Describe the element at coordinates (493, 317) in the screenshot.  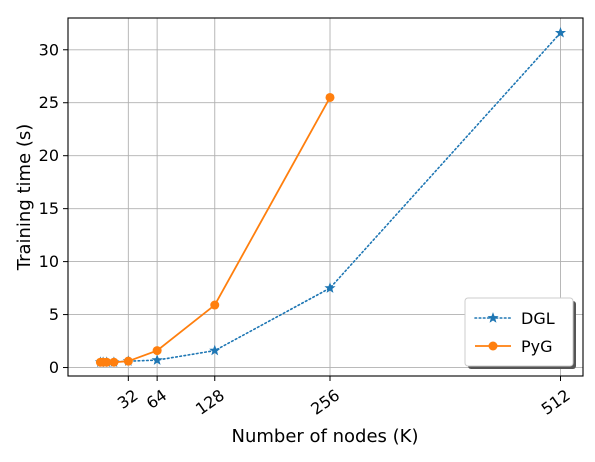
I see `legend-dgl-marker` at that location.